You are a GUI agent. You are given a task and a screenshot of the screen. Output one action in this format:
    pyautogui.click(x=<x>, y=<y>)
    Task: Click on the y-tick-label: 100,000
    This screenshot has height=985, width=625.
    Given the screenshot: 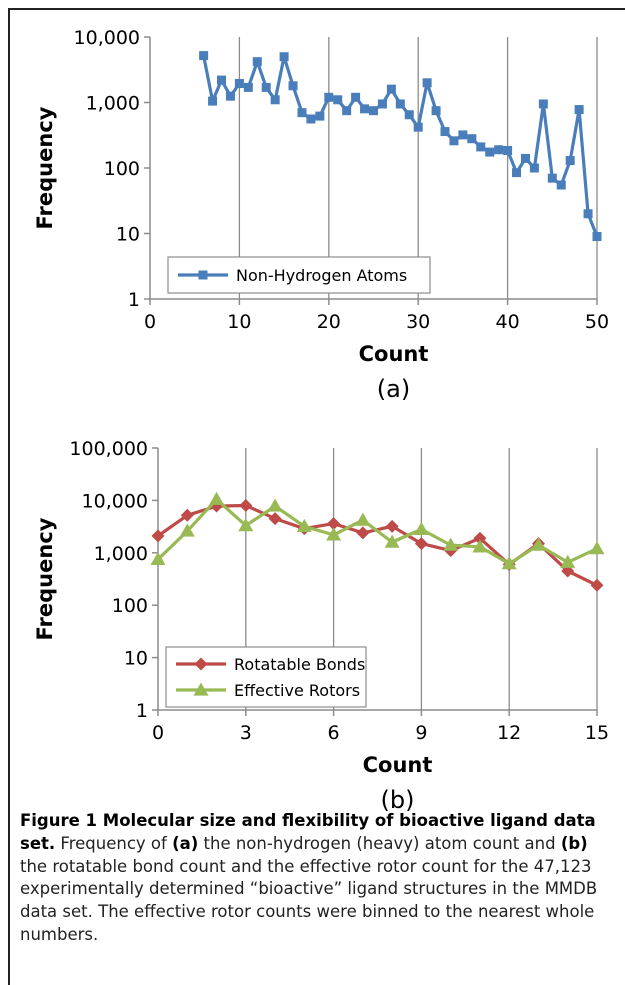 What is the action you would take?
    pyautogui.click(x=108, y=449)
    